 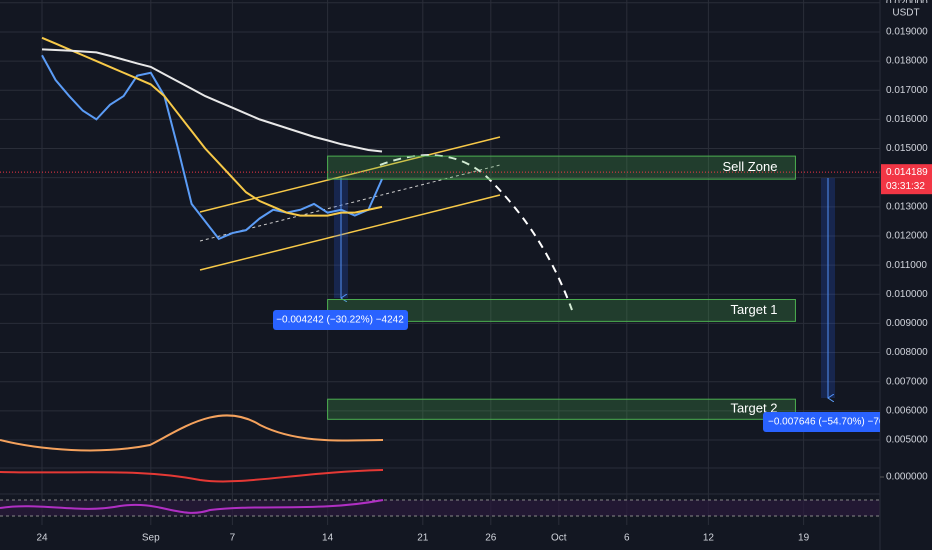 I want to click on measure-label: −0.004242 (−30.22%) −4242, so click(x=340, y=320).